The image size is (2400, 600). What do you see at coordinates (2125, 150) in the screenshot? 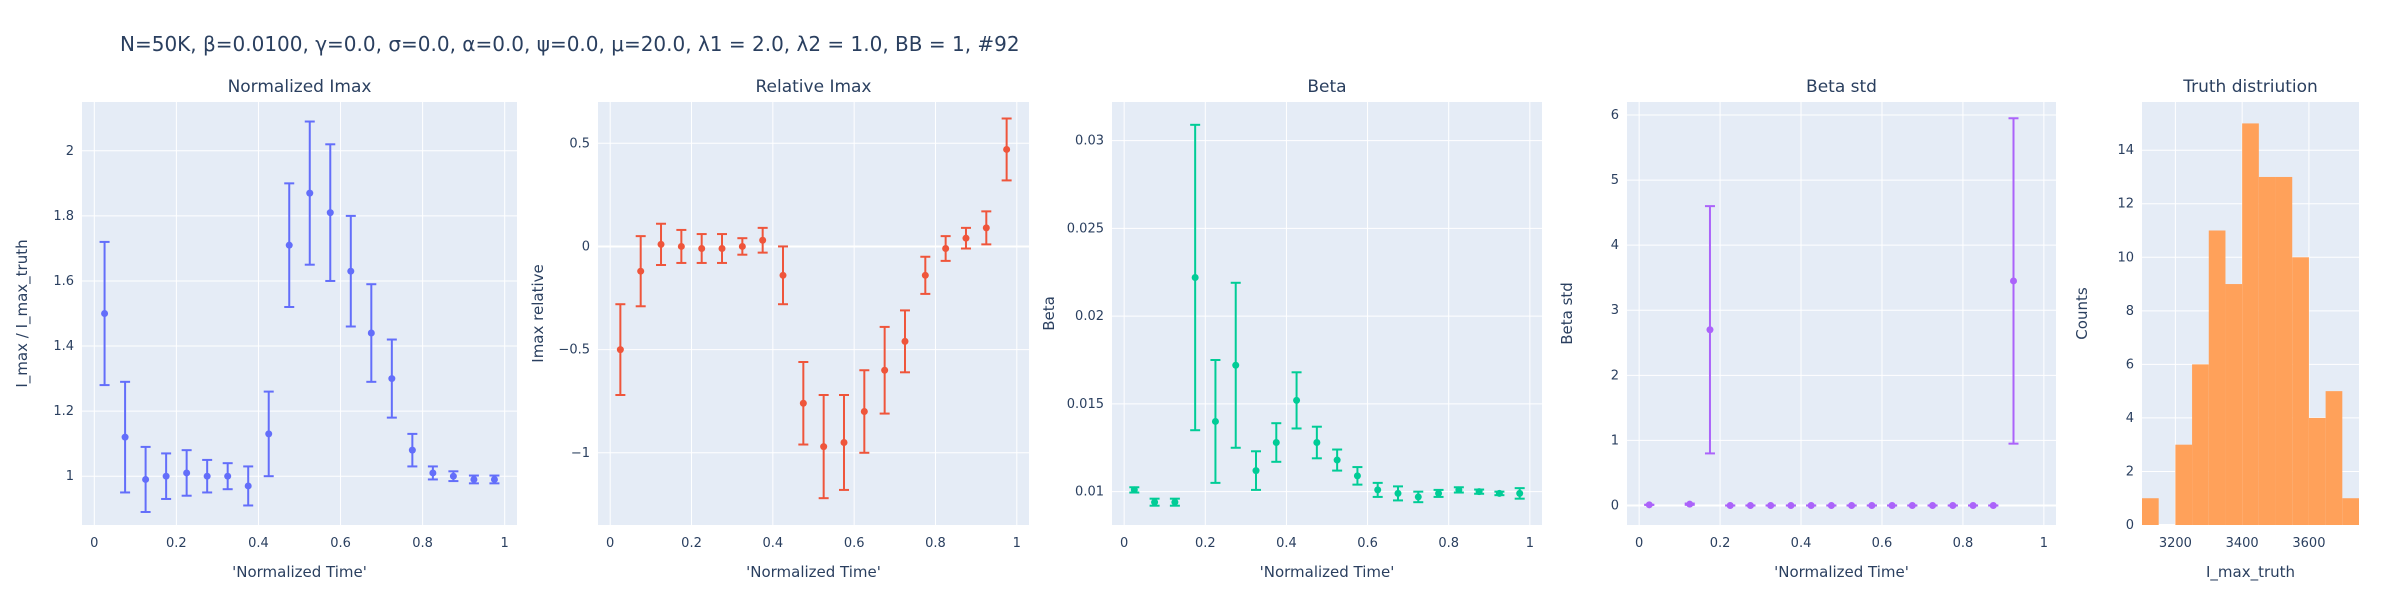
I see `y-tick-label: 14` at bounding box center [2125, 150].